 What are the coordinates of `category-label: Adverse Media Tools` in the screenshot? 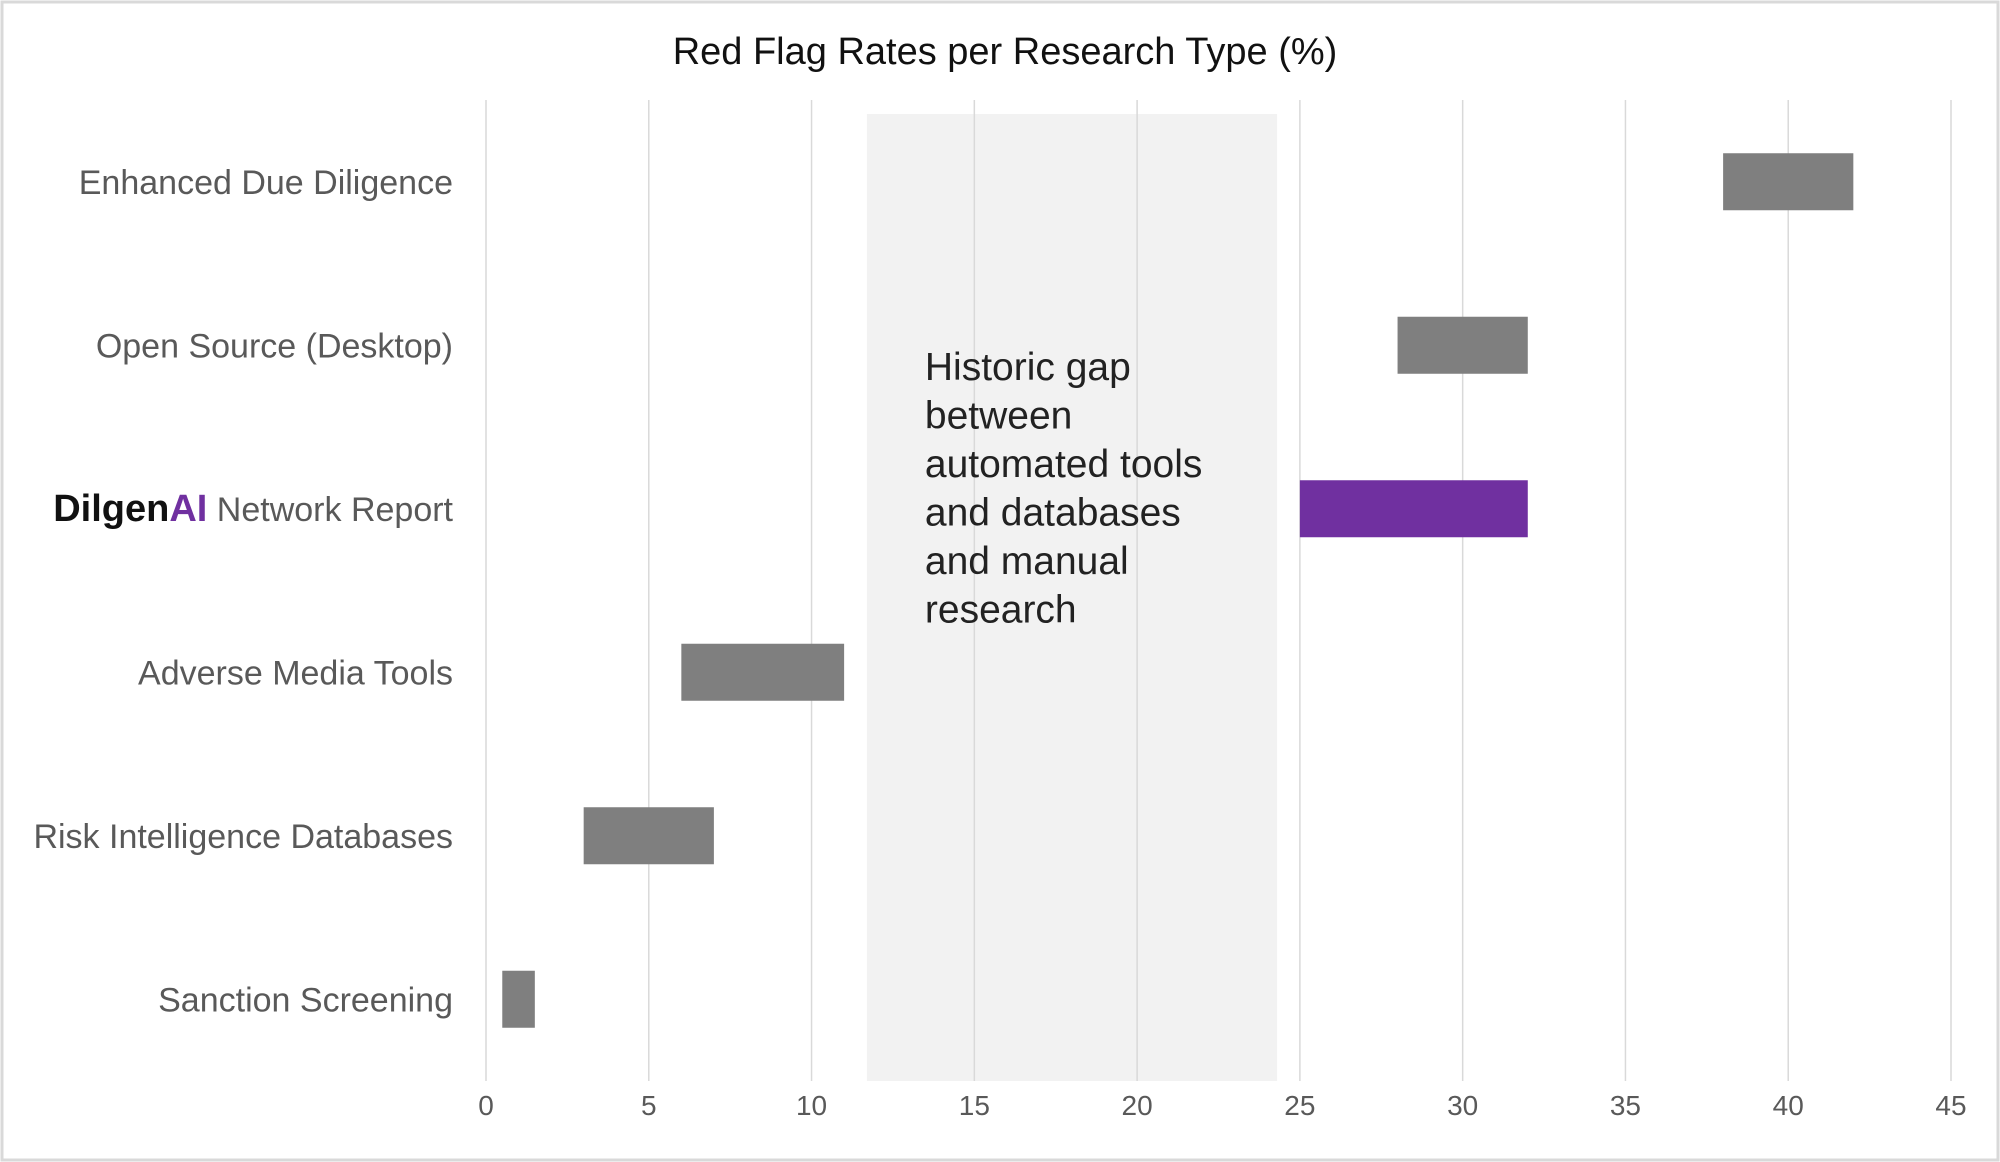 It's located at (295, 673).